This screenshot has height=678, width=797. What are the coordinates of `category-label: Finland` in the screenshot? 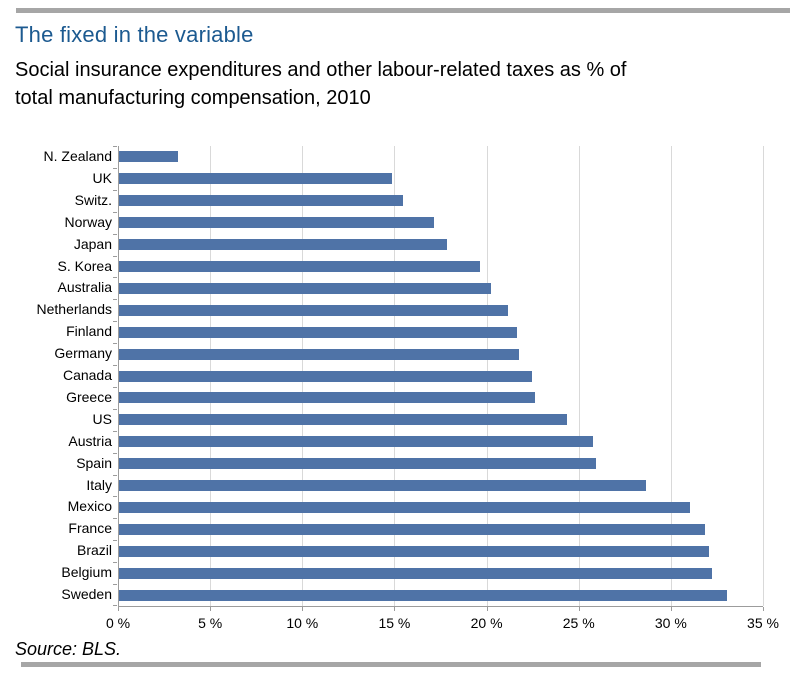 It's located at (89, 331).